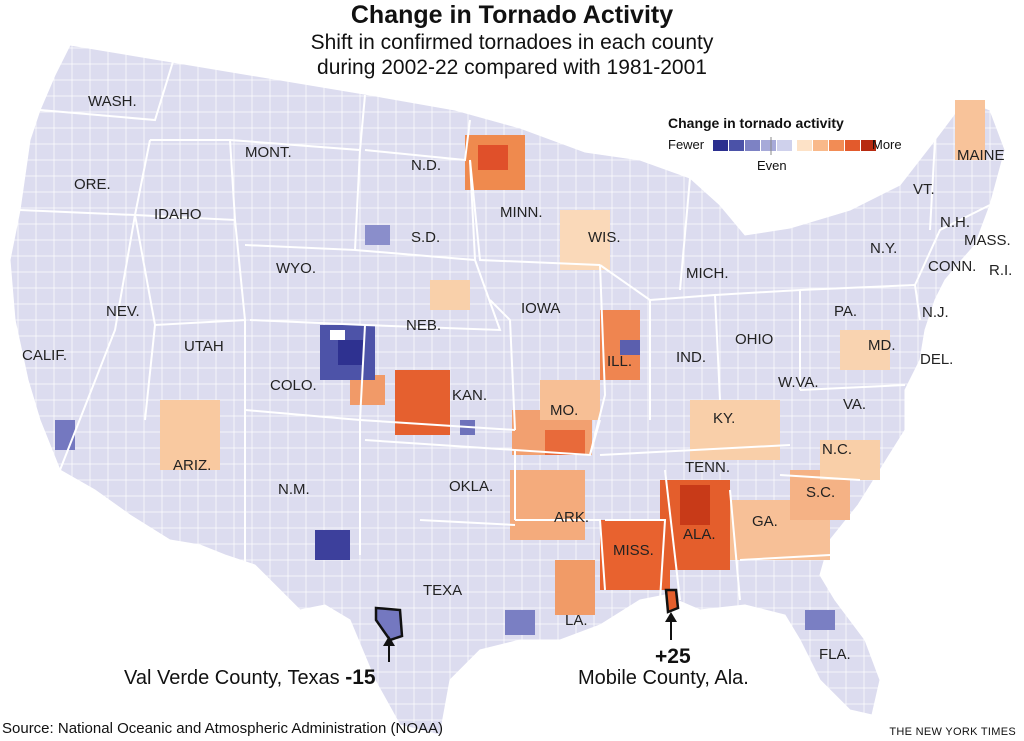  What do you see at coordinates (204, 346) in the screenshot?
I see `state-label: UTAH` at bounding box center [204, 346].